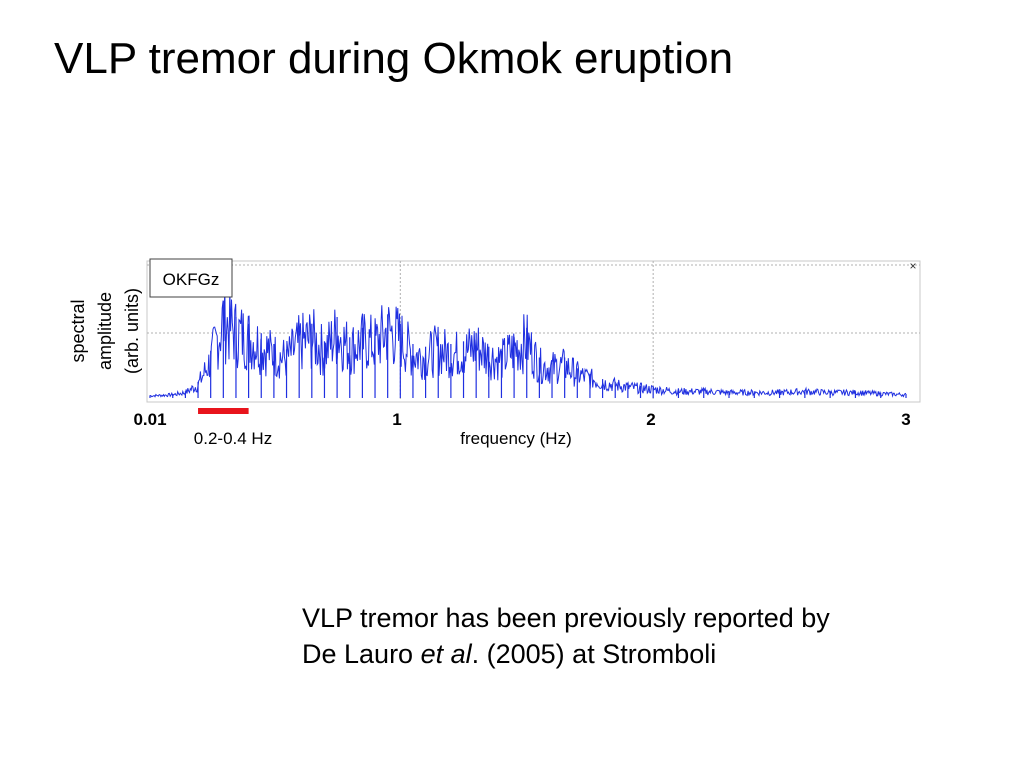 This screenshot has width=1024, height=768. What do you see at coordinates (233, 438) in the screenshot?
I see `band-label: 0.2-0.4 Hz` at bounding box center [233, 438].